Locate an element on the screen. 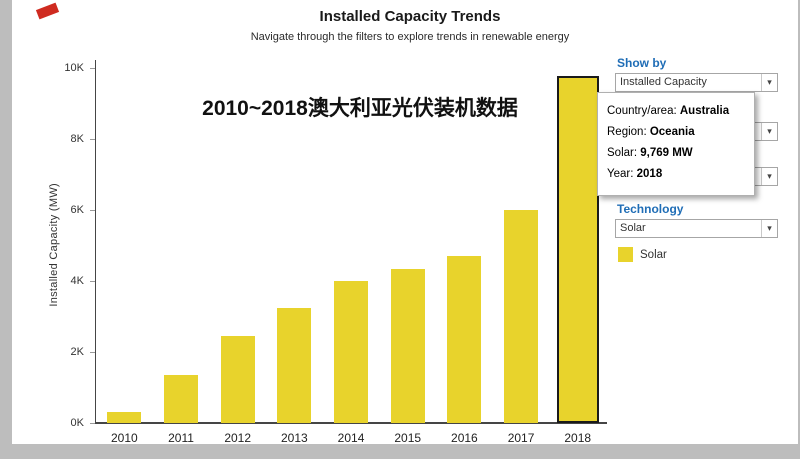 The width and height of the screenshot is (800, 459). x-axis-labels: 2010 2011 2012 2013 2014 2015 2016 2017 2018 is located at coordinates (351, 438).